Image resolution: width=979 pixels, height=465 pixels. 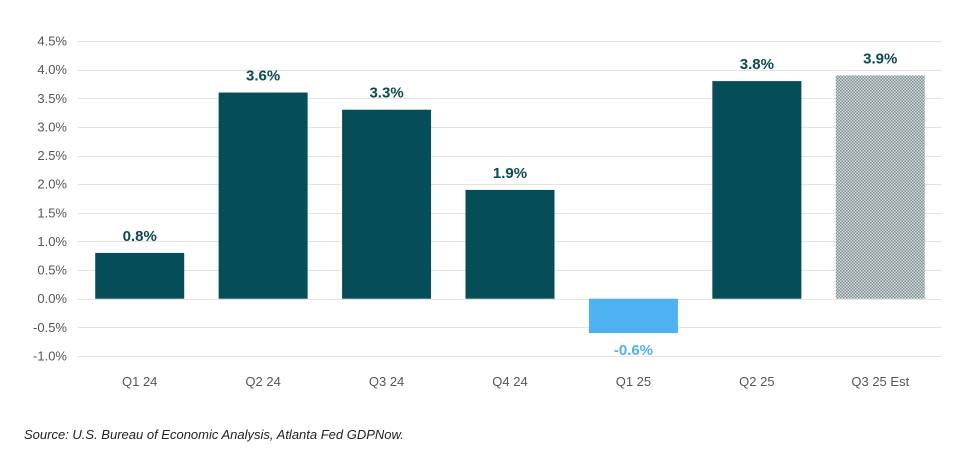 What do you see at coordinates (52, 241) in the screenshot?
I see `y-tick-label: 1.0%` at bounding box center [52, 241].